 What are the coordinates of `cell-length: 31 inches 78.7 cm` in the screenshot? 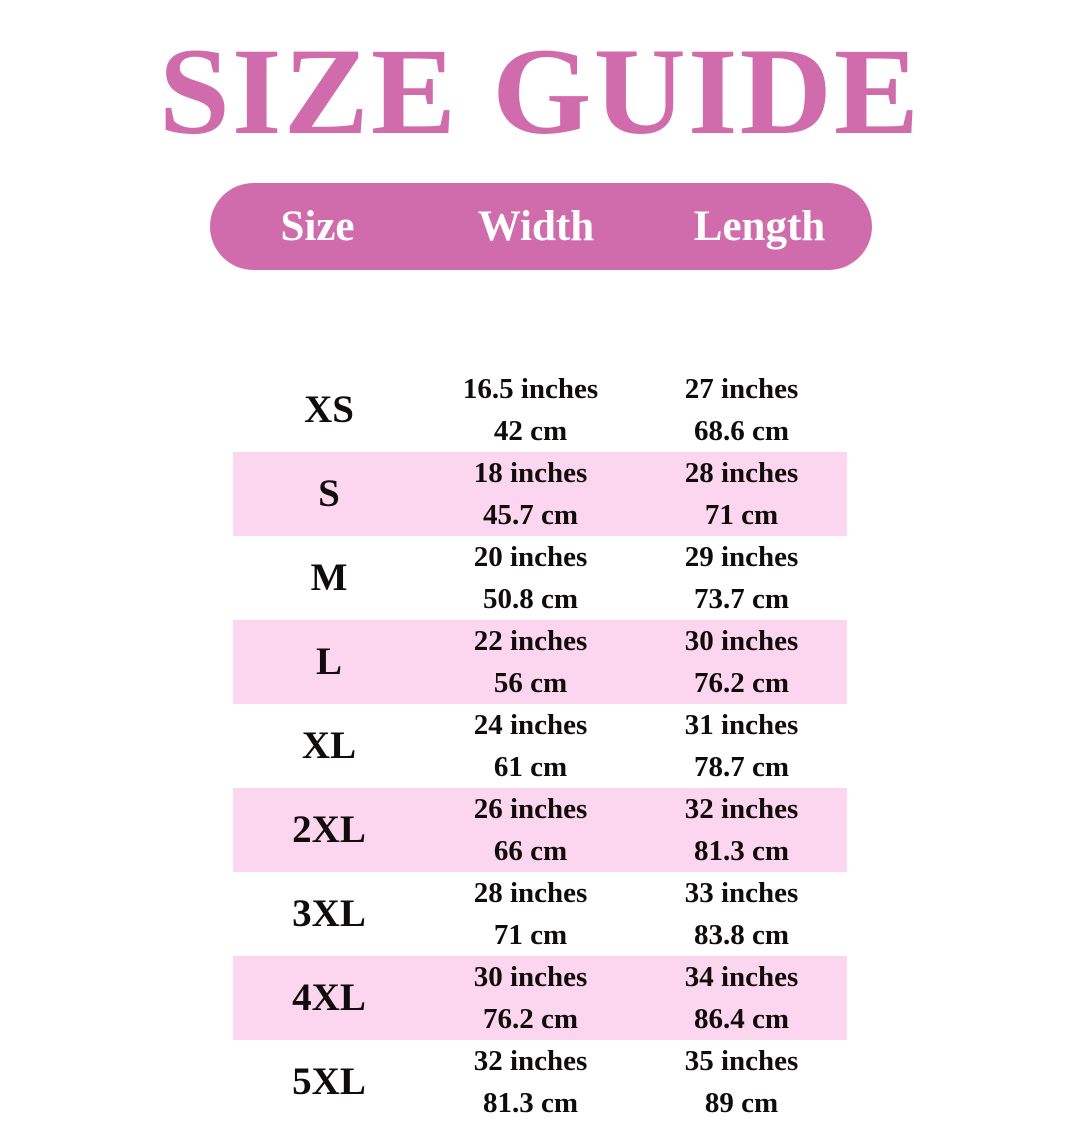 It's located at (741, 746).